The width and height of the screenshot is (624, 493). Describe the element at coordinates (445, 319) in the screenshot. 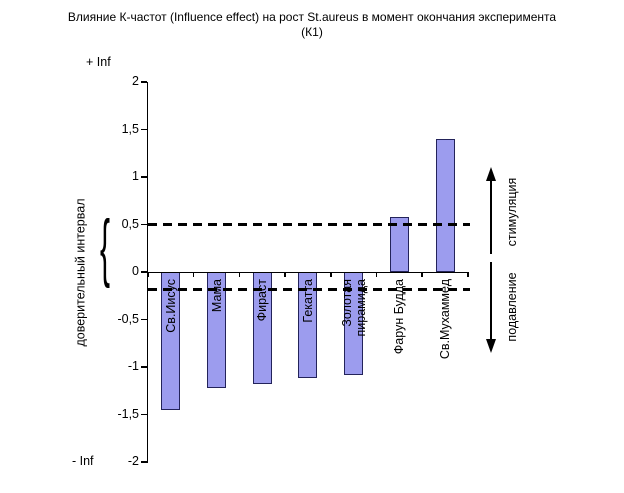

I see `category-label-text: Св.Мухаммед` at that location.